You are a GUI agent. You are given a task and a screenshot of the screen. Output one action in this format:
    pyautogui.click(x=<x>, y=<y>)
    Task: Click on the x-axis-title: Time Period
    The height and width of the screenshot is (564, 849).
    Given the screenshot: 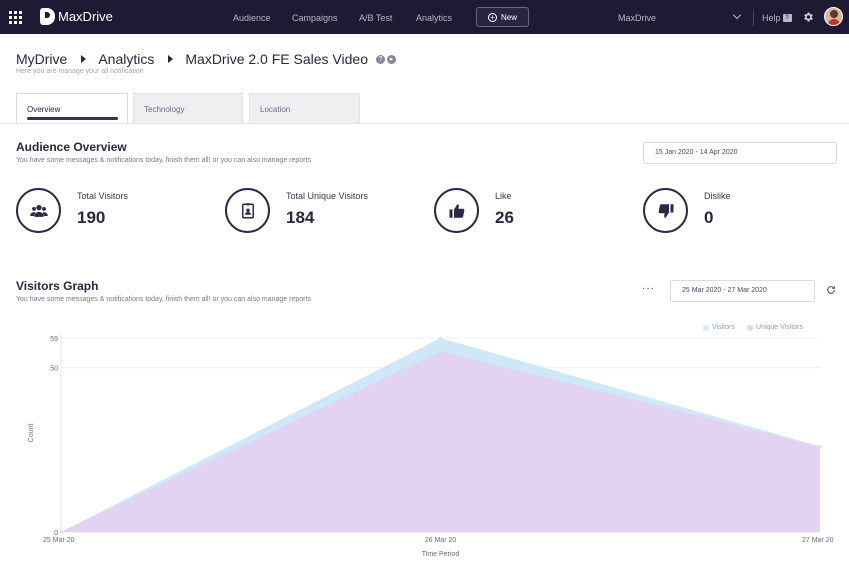 What is the action you would take?
    pyautogui.click(x=441, y=554)
    